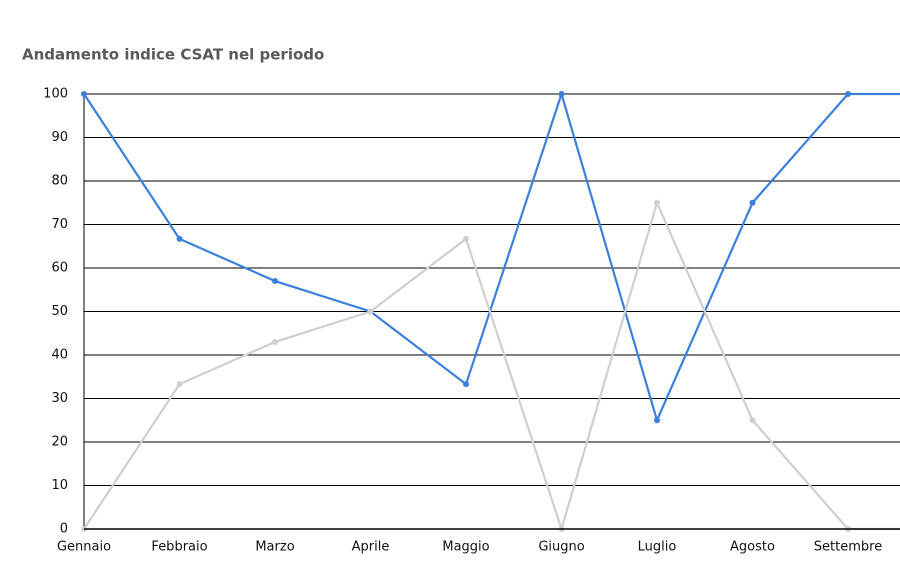 Image resolution: width=900 pixels, height=588 pixels. I want to click on y-tick-label: 30, so click(59, 398).